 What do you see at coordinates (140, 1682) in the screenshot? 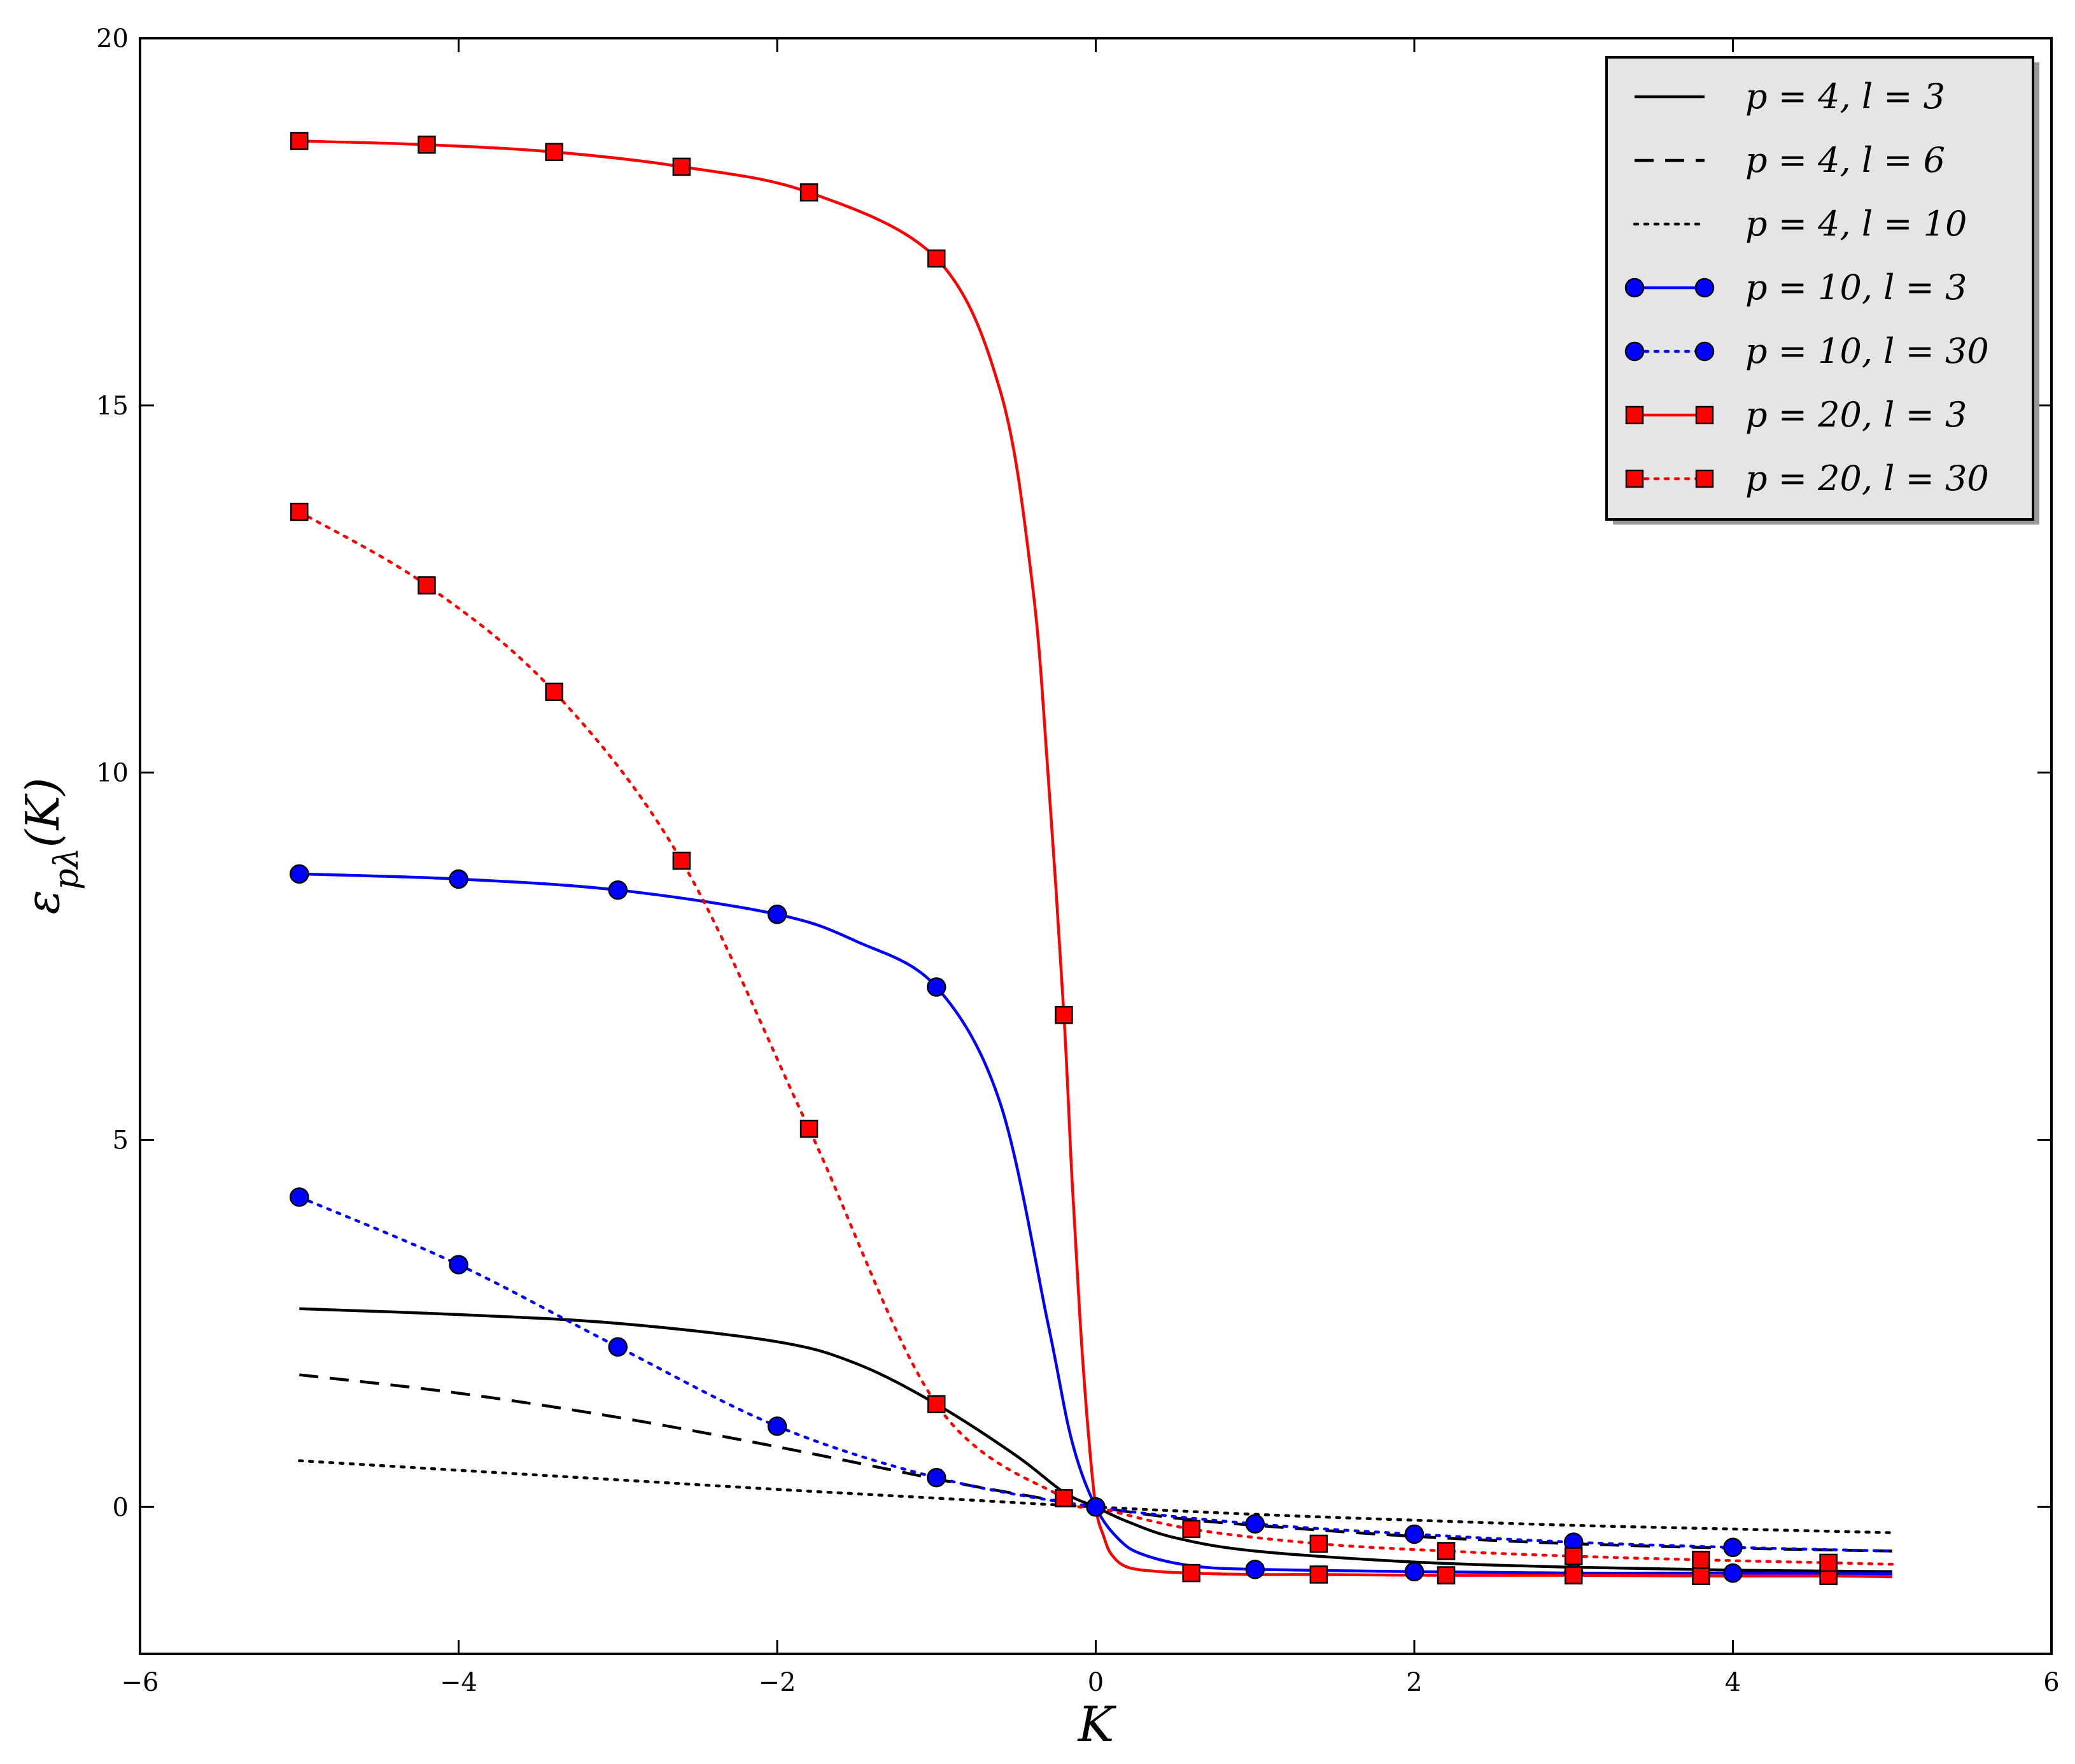
I see `x-tick-label: −6` at bounding box center [140, 1682].